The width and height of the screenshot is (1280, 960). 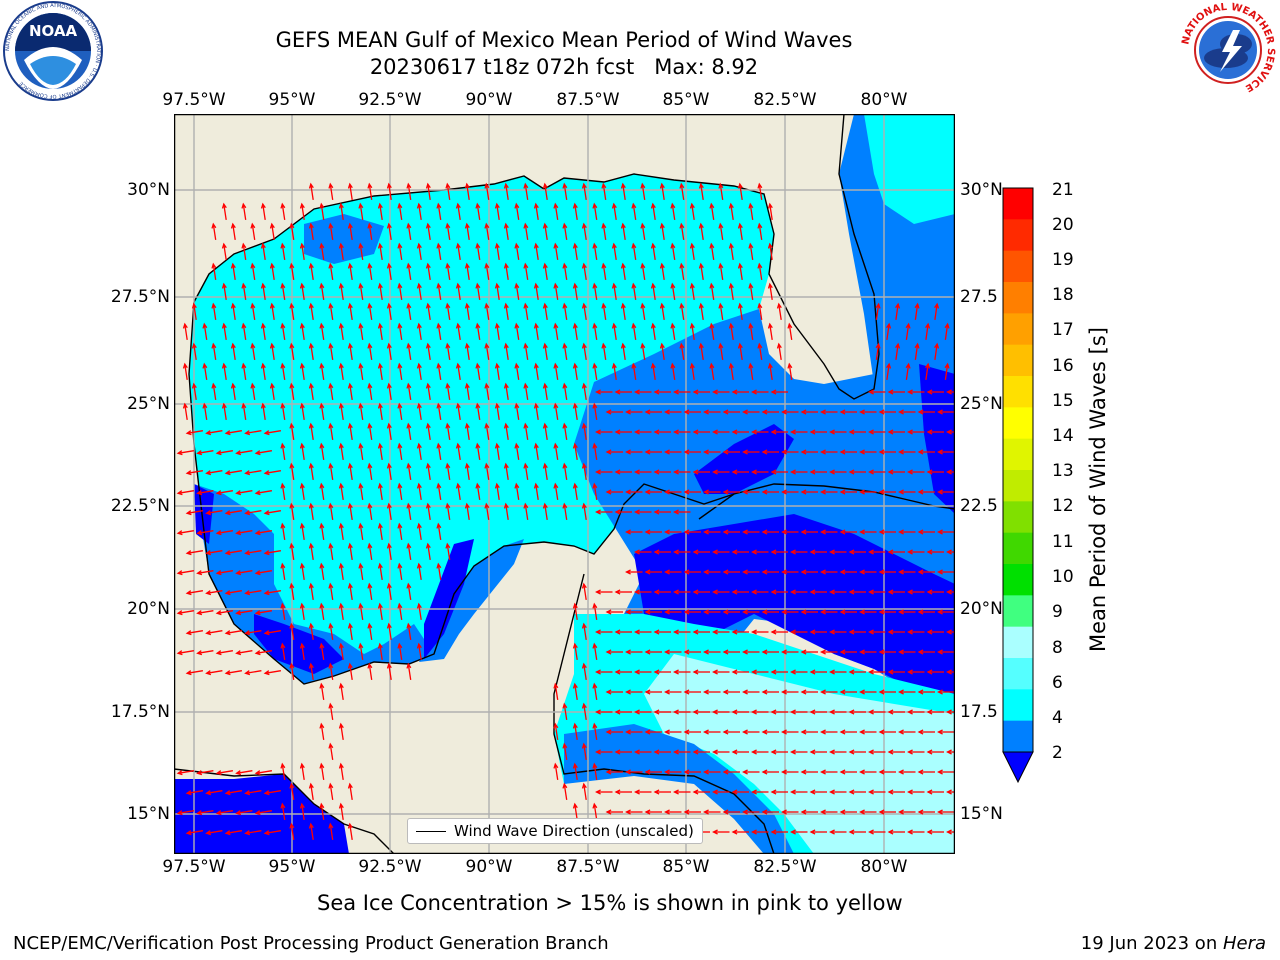 I want to click on legend-line-swatch, so click(x=431, y=831).